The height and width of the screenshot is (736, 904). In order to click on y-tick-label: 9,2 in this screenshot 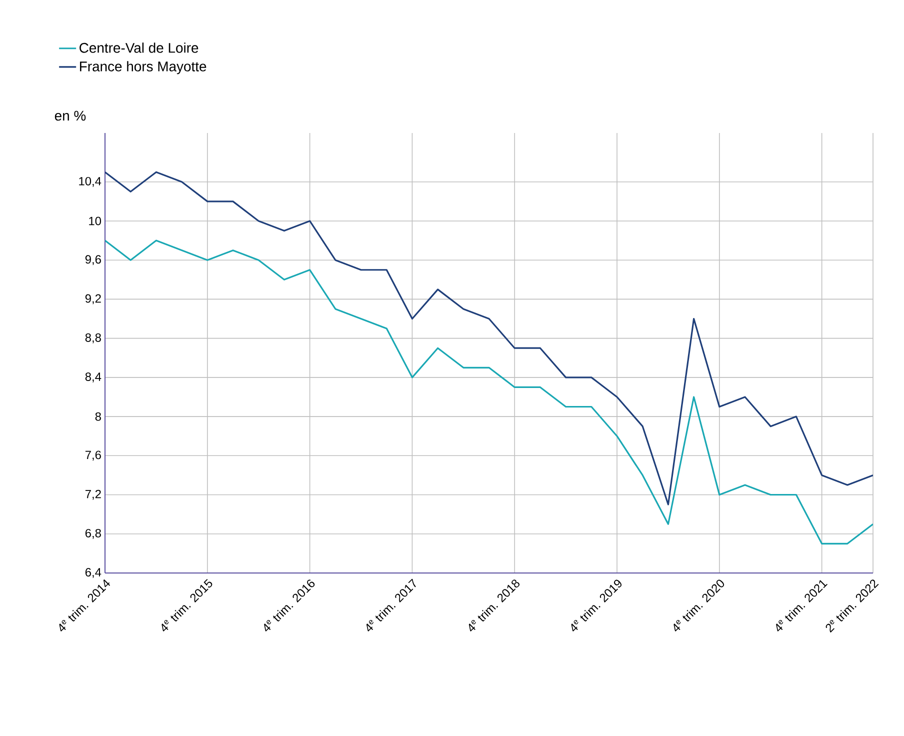, I will do `click(93, 299)`.